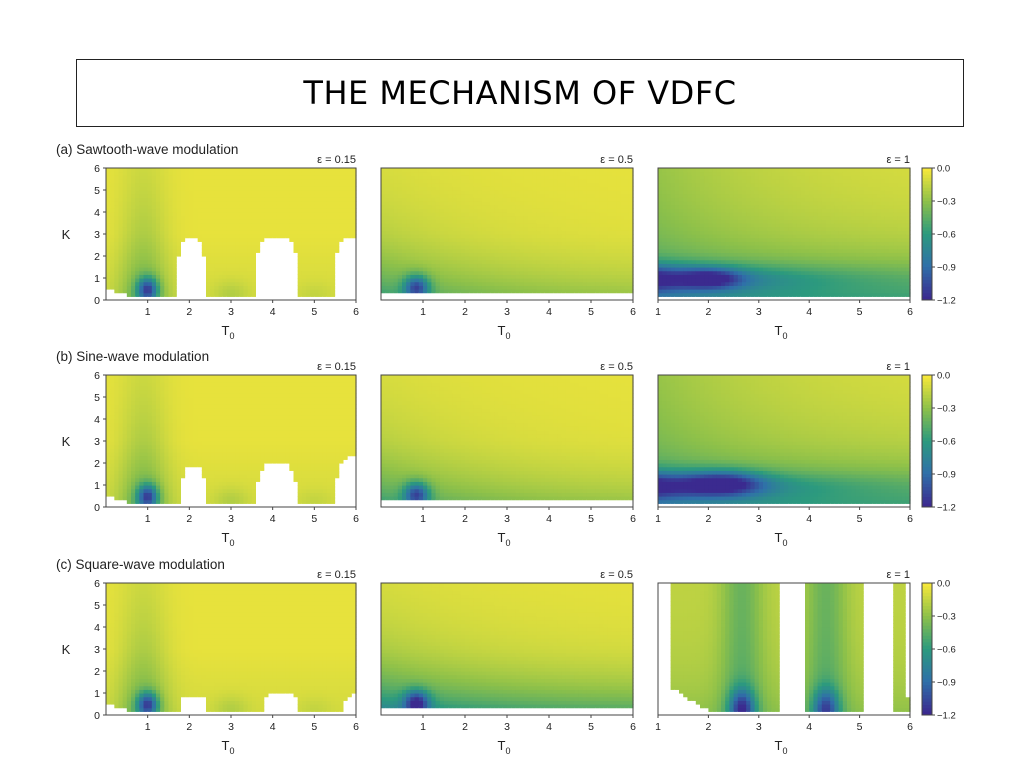 The image size is (1024, 768). I want to click on row-label: (a) Sawtooth-wave modulation, so click(147, 149).